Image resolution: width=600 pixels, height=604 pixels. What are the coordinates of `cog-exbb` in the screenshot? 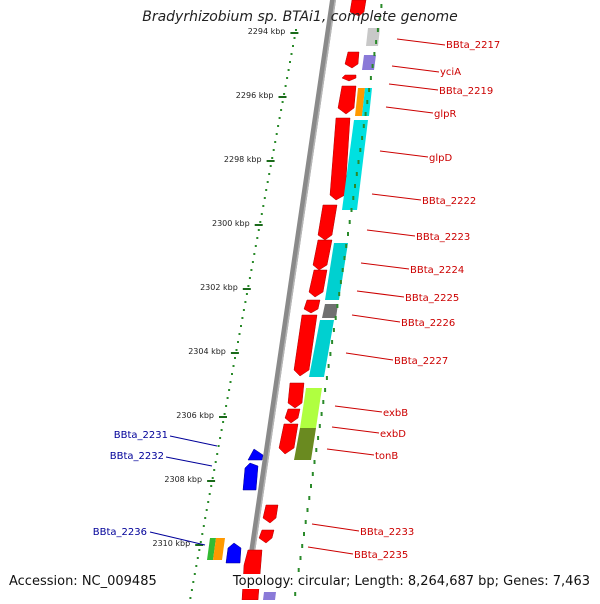 It's located at (311, 408).